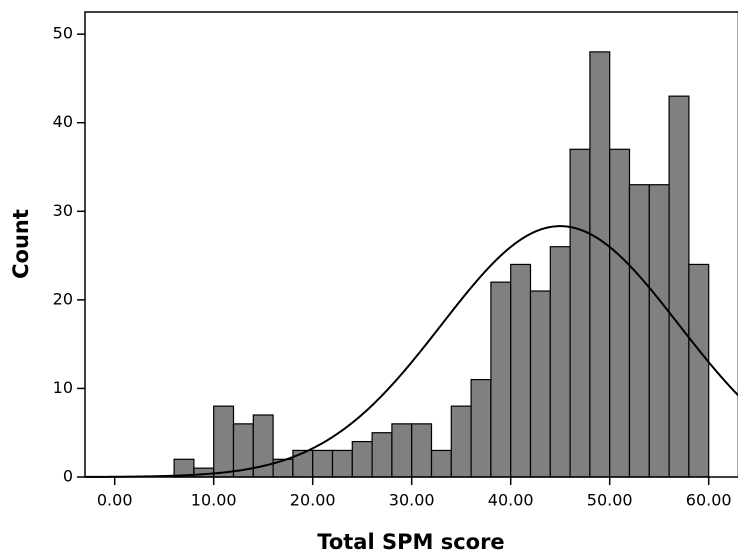  What do you see at coordinates (313, 500) in the screenshot?
I see `x-tick-label: 20.00` at bounding box center [313, 500].